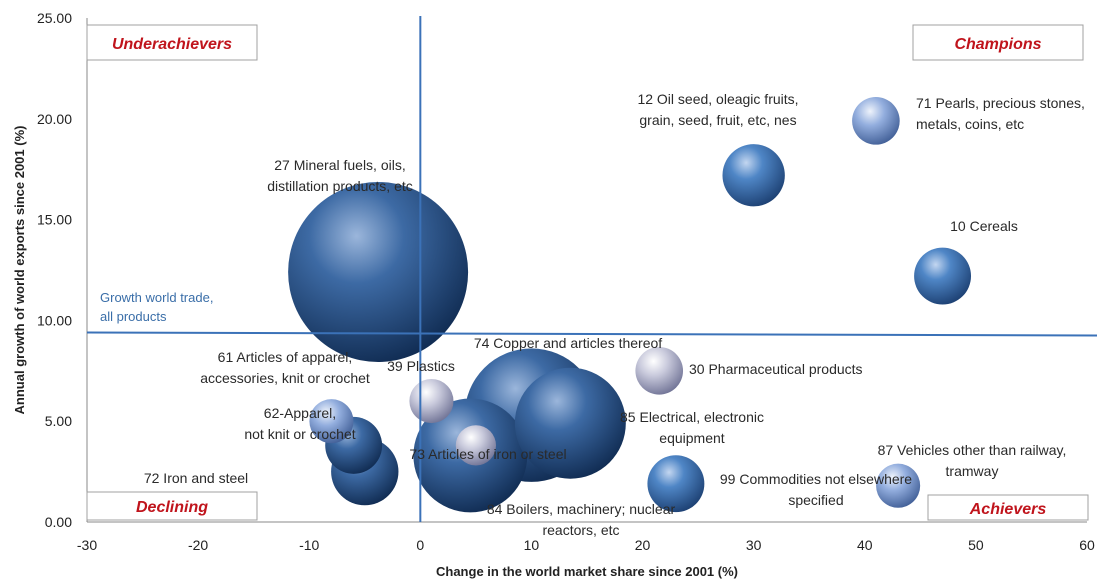  Describe the element at coordinates (972, 460) in the screenshot. I see `bubble-label: 87 Vehicles other than railway, tramway` at that location.